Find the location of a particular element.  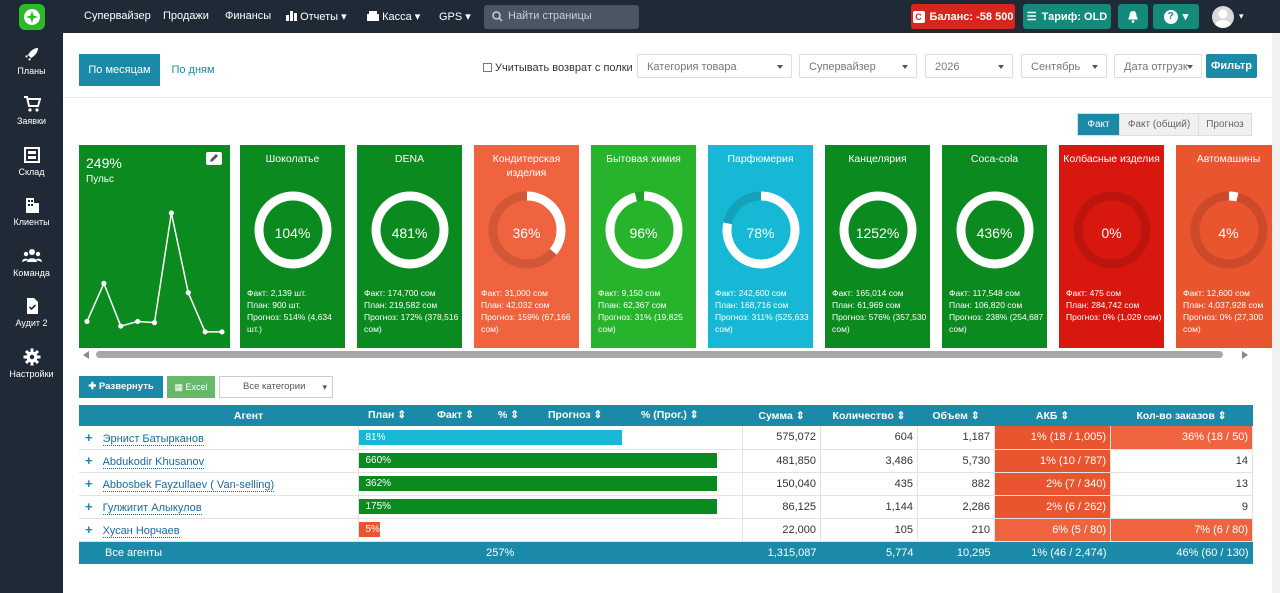

categories-select-value: Все категории is located at coordinates (274, 386).